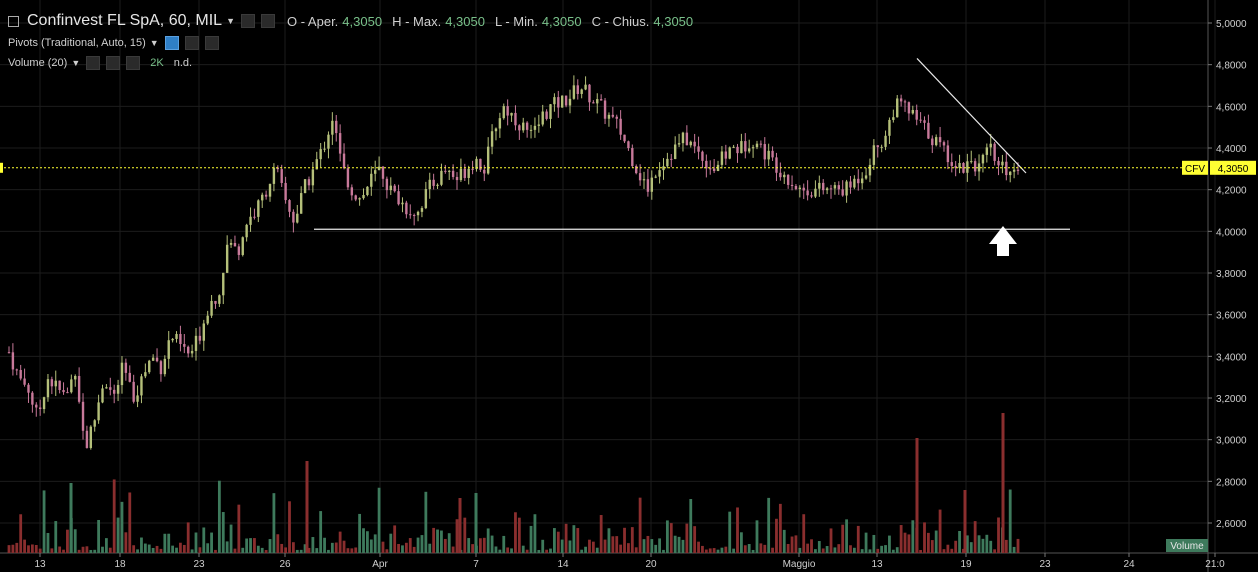 The width and height of the screenshot is (1258, 572). What do you see at coordinates (77, 43) in the screenshot?
I see `pivots-label: Pivots (Traditional, Auto, 15)` at bounding box center [77, 43].